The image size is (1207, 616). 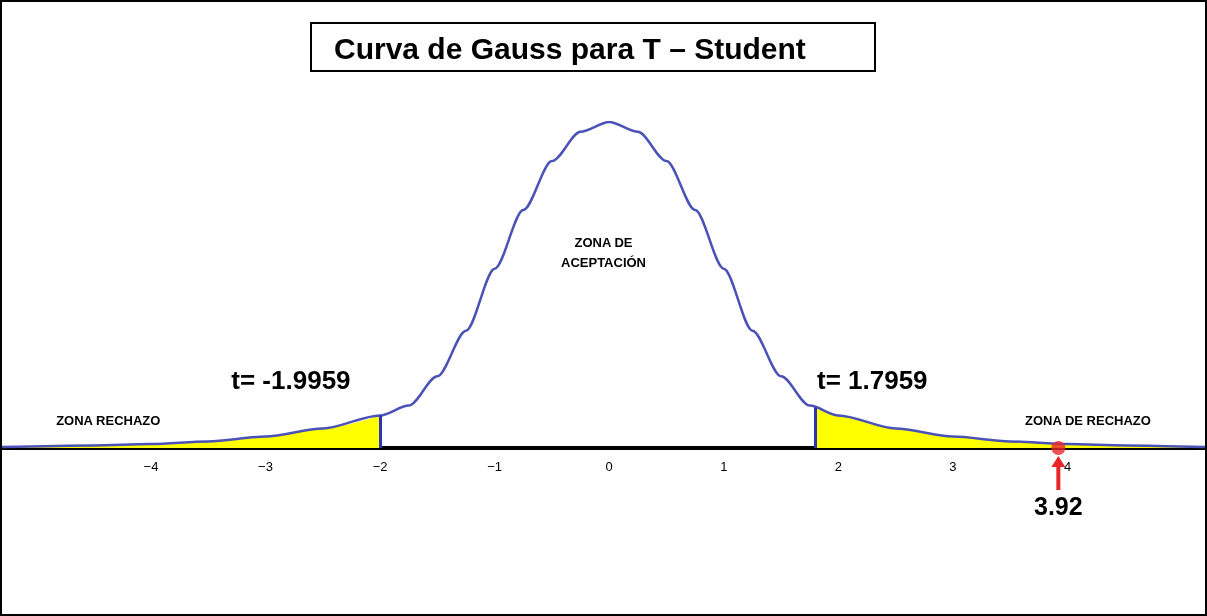 I want to click on x-tick-label: 1, so click(x=724, y=466).